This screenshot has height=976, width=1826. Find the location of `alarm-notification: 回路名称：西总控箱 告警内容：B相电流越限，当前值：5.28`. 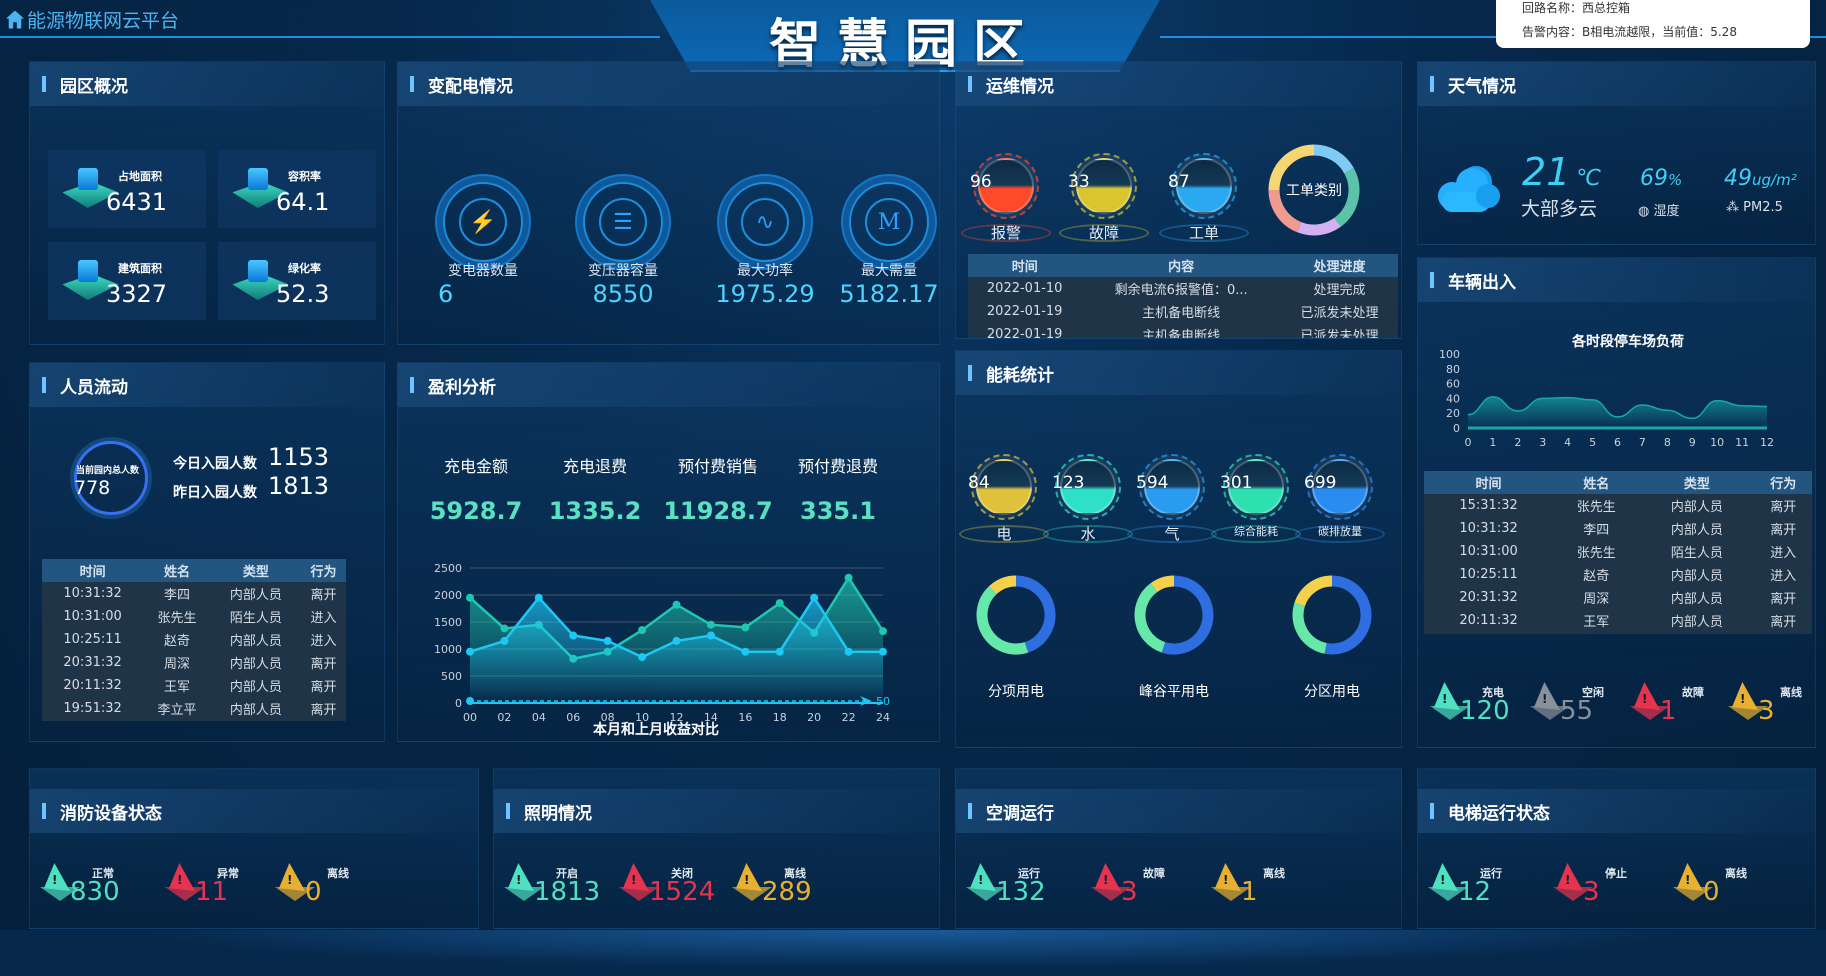

alarm-notification: 回路名称：西总控箱 告警内容：B相电流越限，当前值：5.28 is located at coordinates (1653, 24).